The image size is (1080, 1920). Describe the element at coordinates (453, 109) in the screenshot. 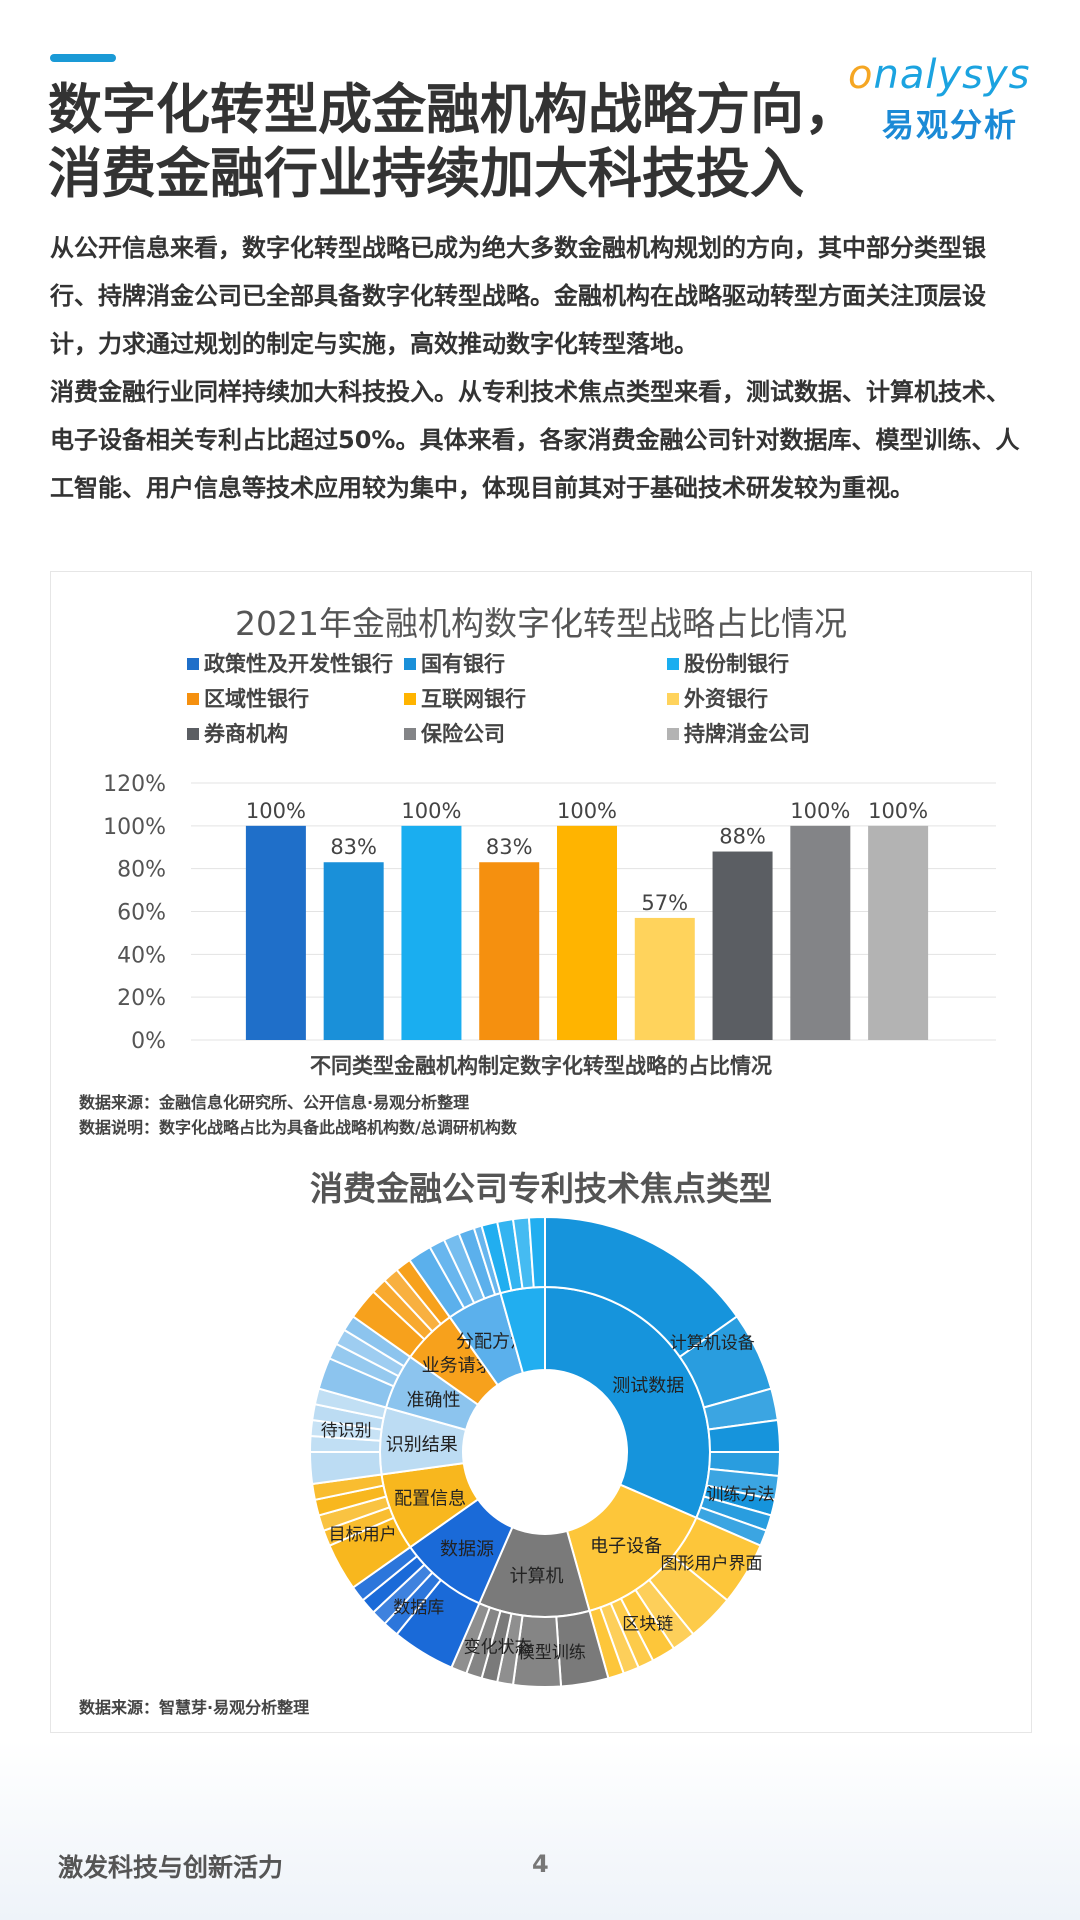

I see `page-title-line1: 数字化转型成金融机构战略方向，` at that location.